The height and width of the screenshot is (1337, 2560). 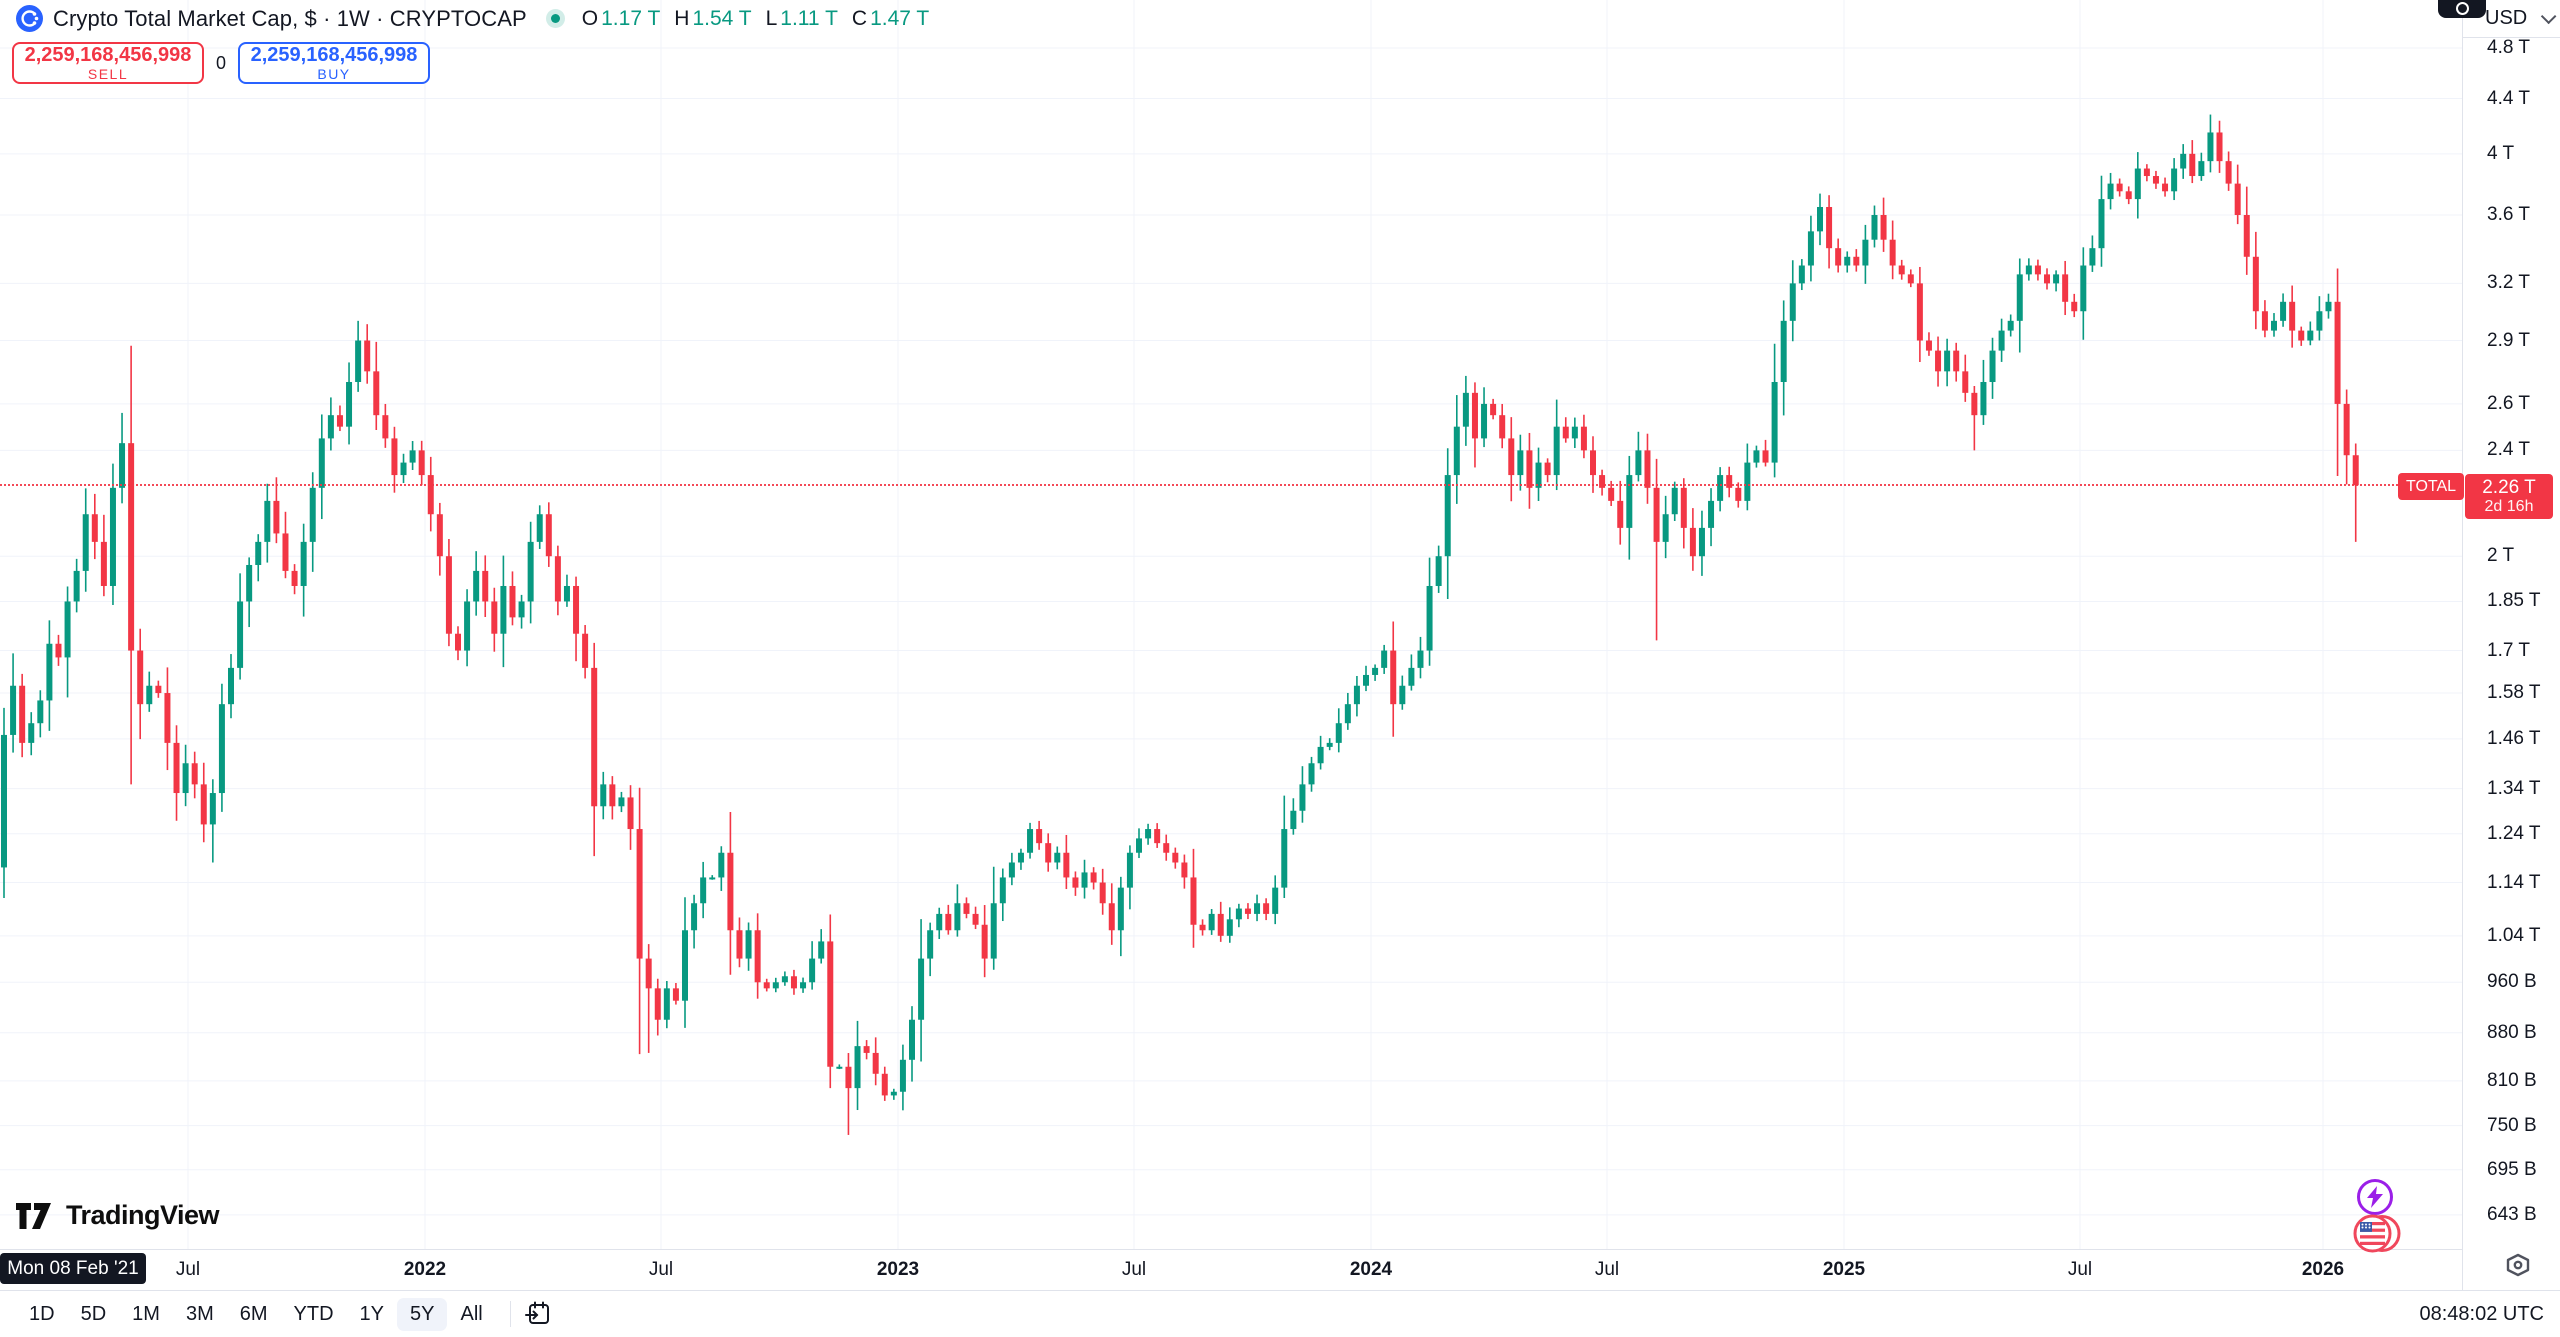 What do you see at coordinates (2508, 340) in the screenshot?
I see `y-axis-tick: 2.9 T` at bounding box center [2508, 340].